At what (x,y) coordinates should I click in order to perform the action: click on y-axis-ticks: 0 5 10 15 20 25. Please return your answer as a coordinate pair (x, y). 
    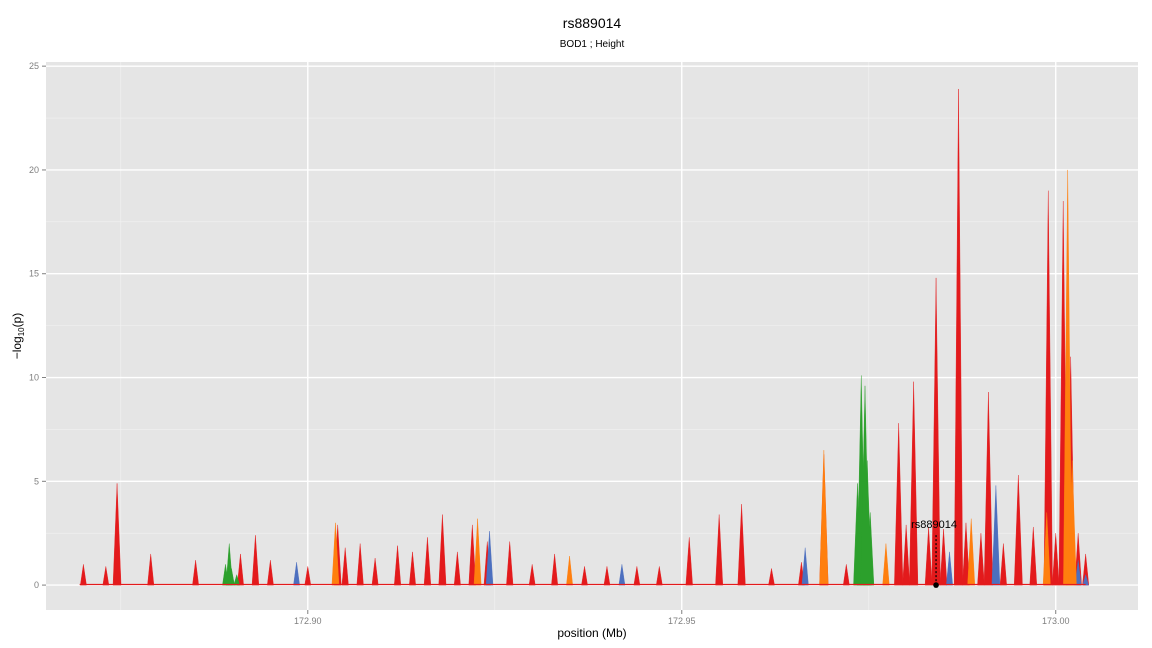
    Looking at the image, I should click on (37, 325).